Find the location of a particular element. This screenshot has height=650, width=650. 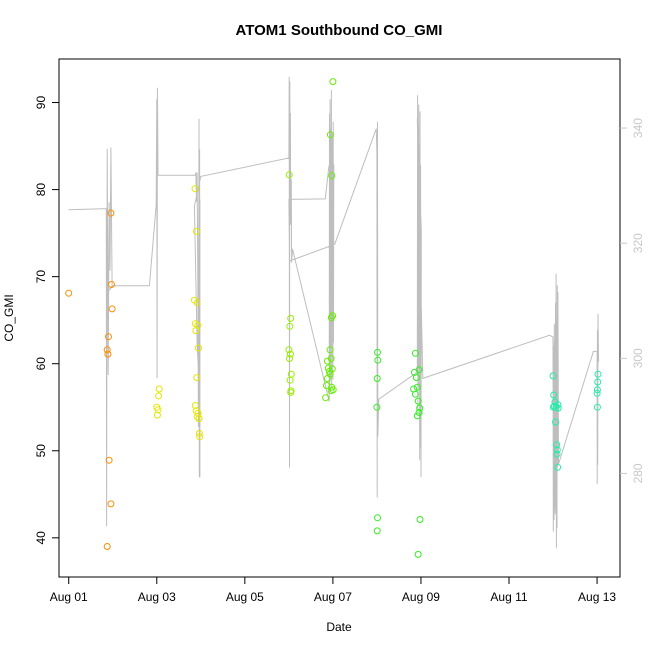

x-axis-label: Date is located at coordinates (339, 627).